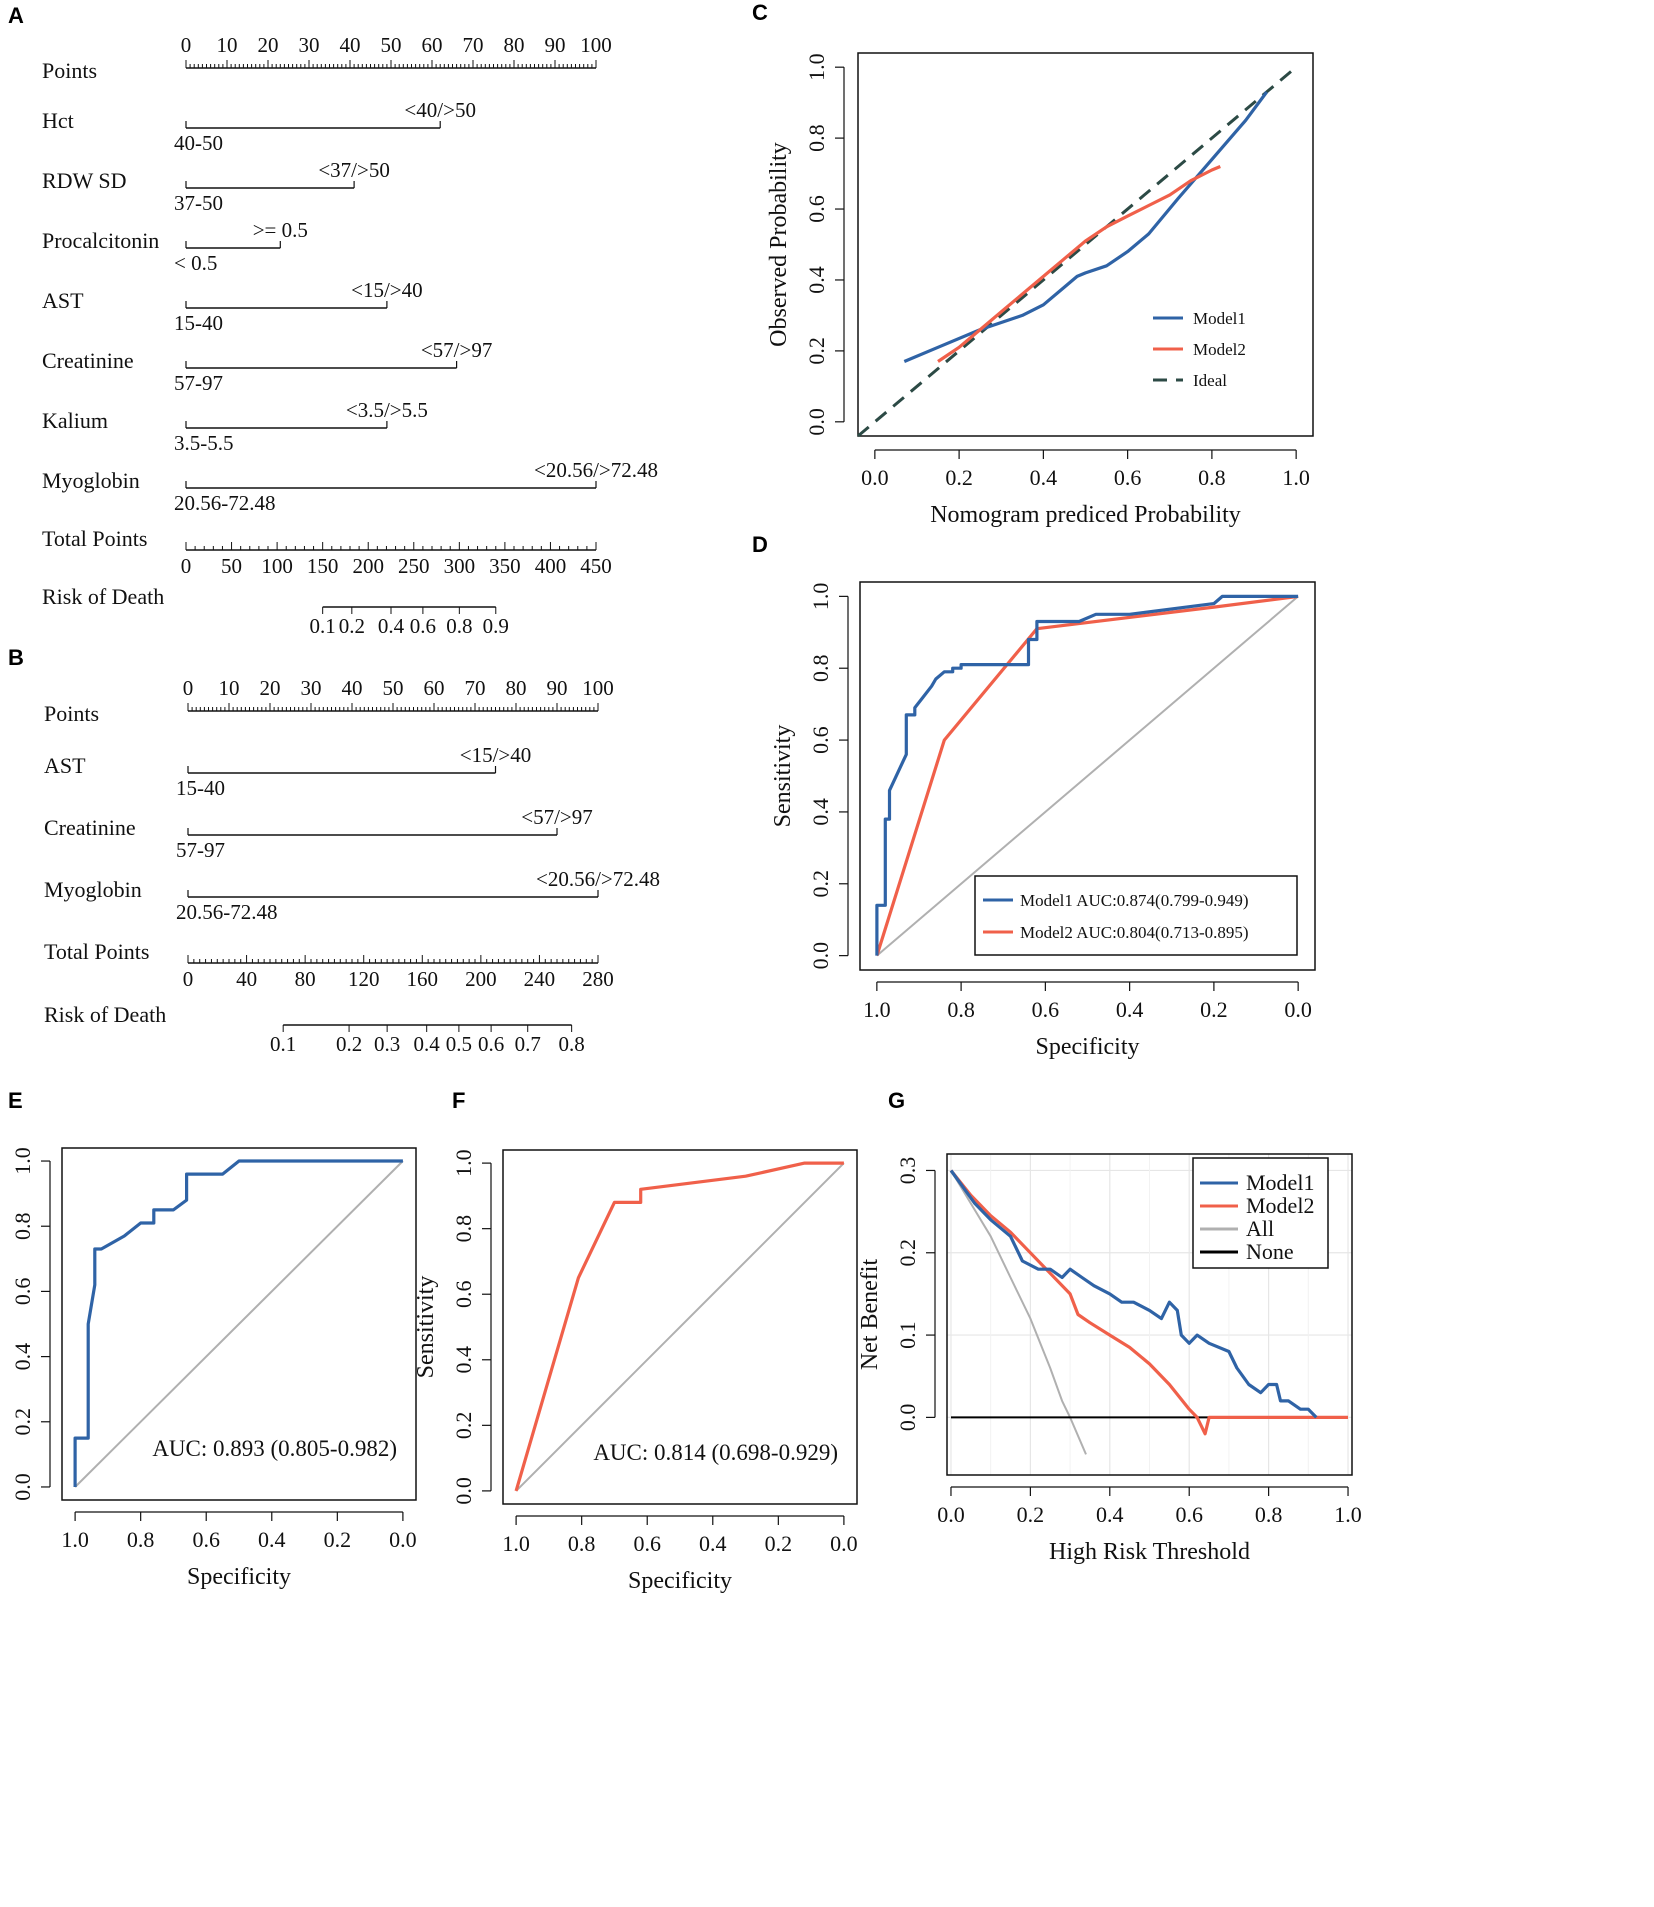  Describe the element at coordinates (238, 1323) in the screenshot. I see `plot-e-roc-line` at that location.